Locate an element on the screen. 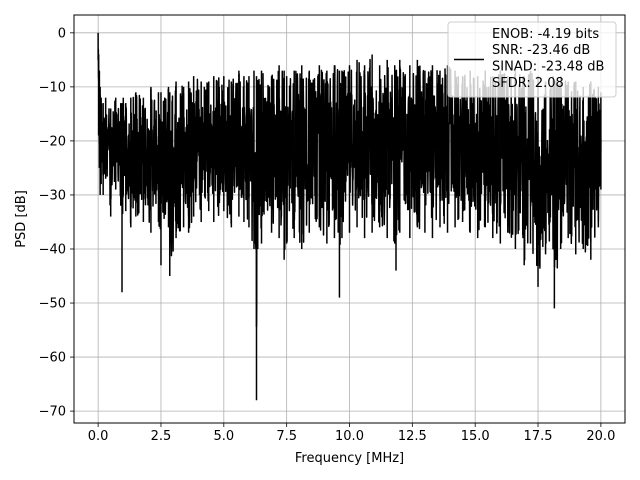  y-tick-label: −40 is located at coordinates (52, 249).